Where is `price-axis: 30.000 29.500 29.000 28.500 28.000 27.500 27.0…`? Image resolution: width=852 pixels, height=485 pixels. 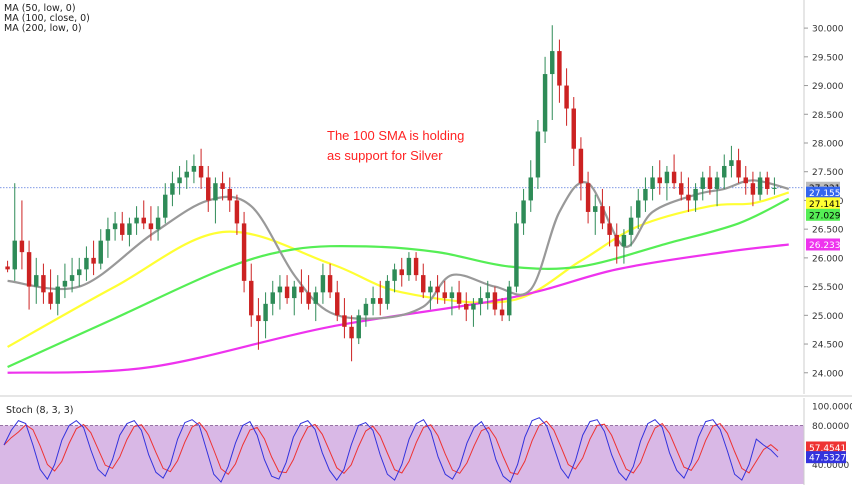 price-axis: 30.000 29.500 29.000 28.500 28.000 27.500 27.0… is located at coordinates (823, 197).